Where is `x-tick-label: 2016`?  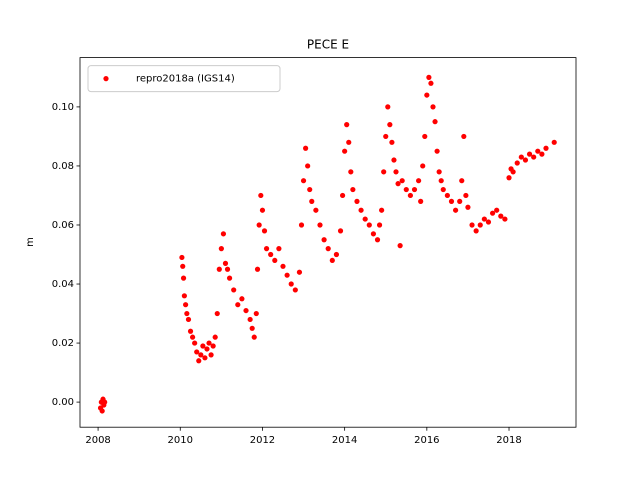
x-tick-label: 2016 is located at coordinates (426, 440).